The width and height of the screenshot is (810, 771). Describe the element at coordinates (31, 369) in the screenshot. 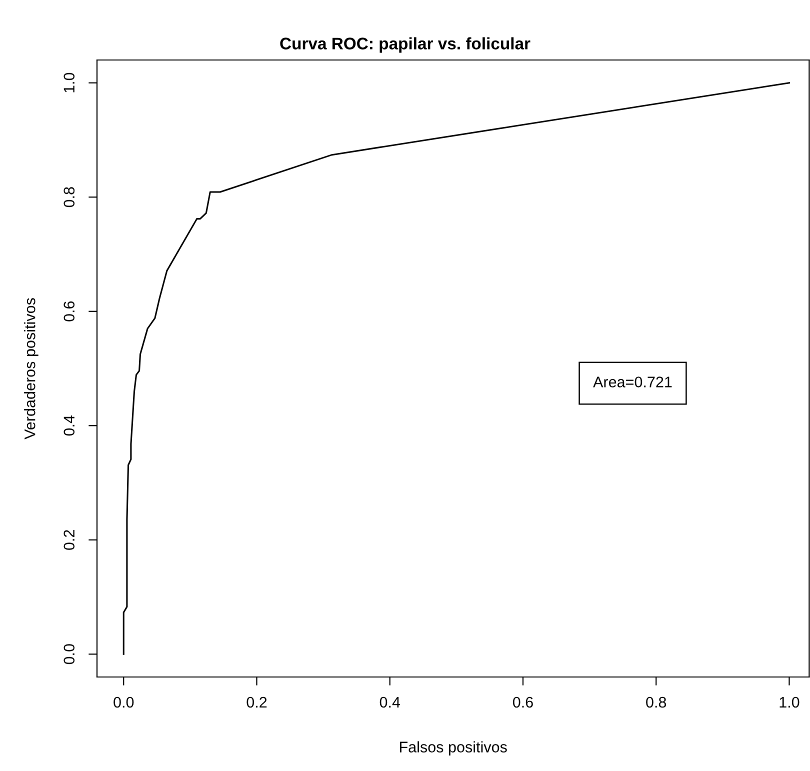

I see `y-axis-title: Verdaderos positivos` at that location.